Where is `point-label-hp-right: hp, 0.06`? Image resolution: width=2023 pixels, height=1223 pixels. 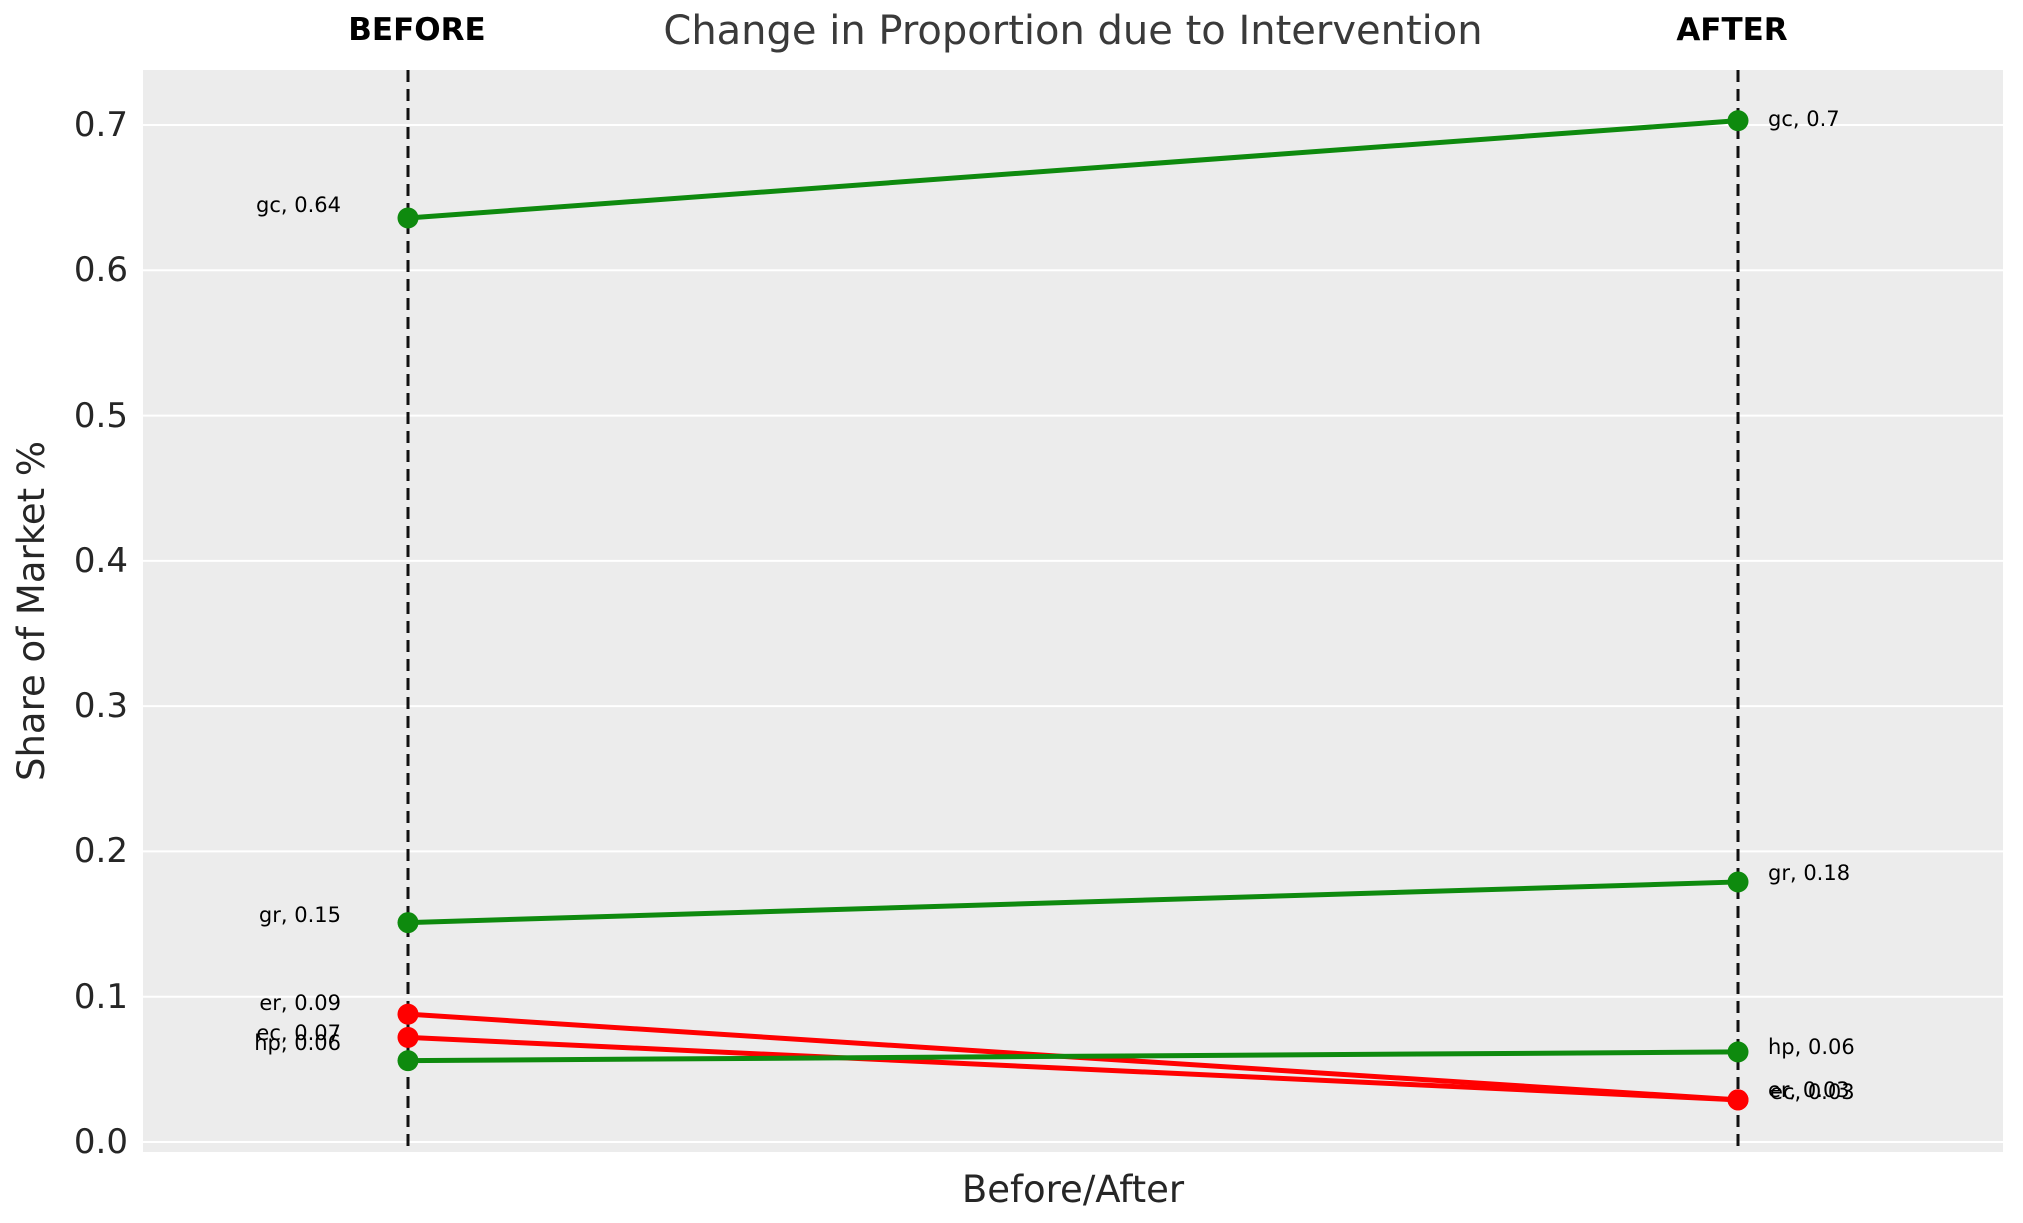
point-label-hp-right: hp, 0.06 is located at coordinates (1811, 1046).